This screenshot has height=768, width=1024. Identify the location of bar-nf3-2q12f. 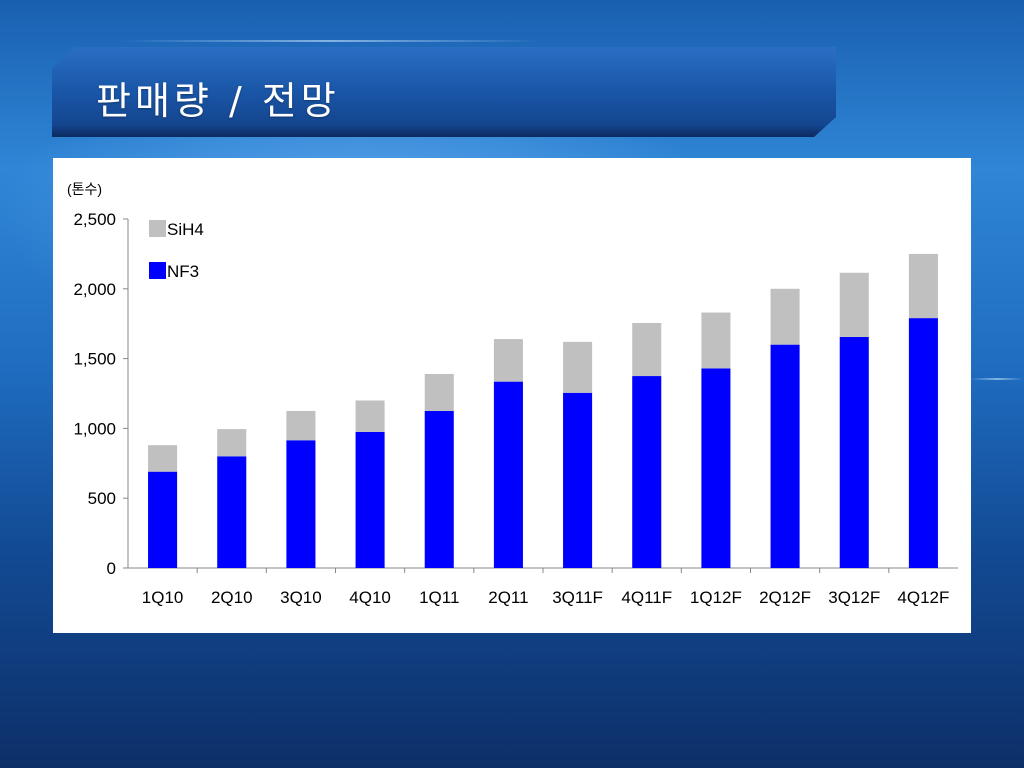
(785, 456).